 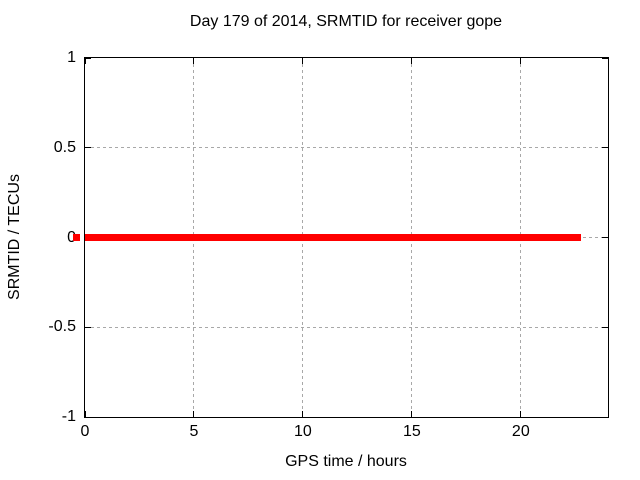 I want to click on y-tick-label: -1, so click(x=68, y=416).